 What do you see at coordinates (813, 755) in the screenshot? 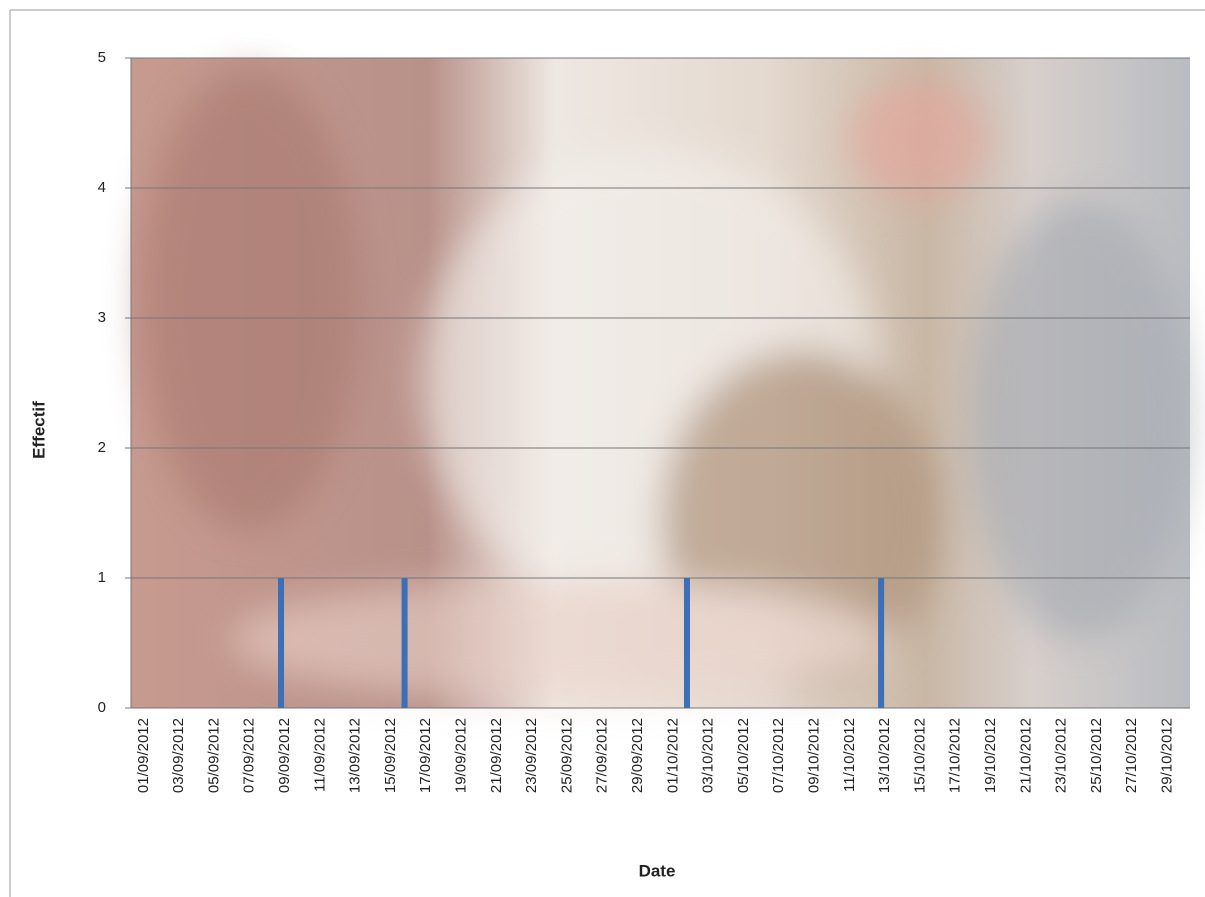
I see `x-tick-label: 09/10/2012` at bounding box center [813, 755].